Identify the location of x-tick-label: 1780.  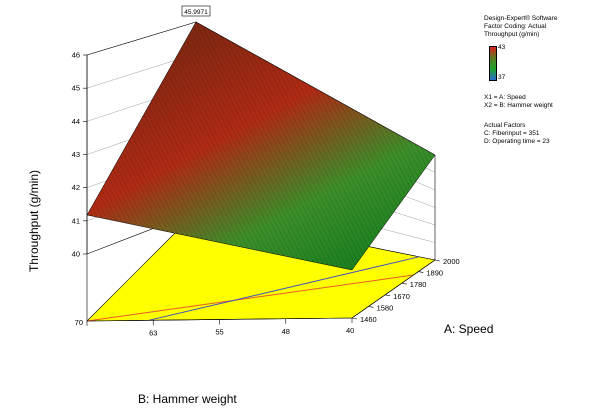
(418, 284).